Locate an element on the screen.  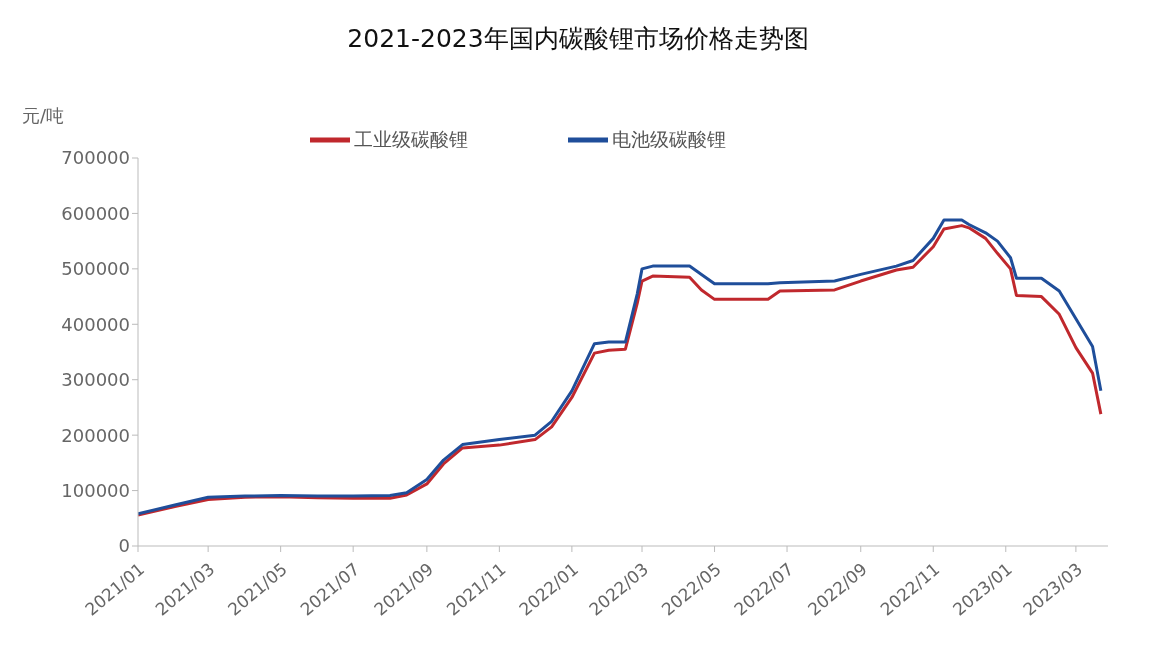
chart-title: 2021-2023年国内碳酸锂市场价格走势图 is located at coordinates (578, 39).